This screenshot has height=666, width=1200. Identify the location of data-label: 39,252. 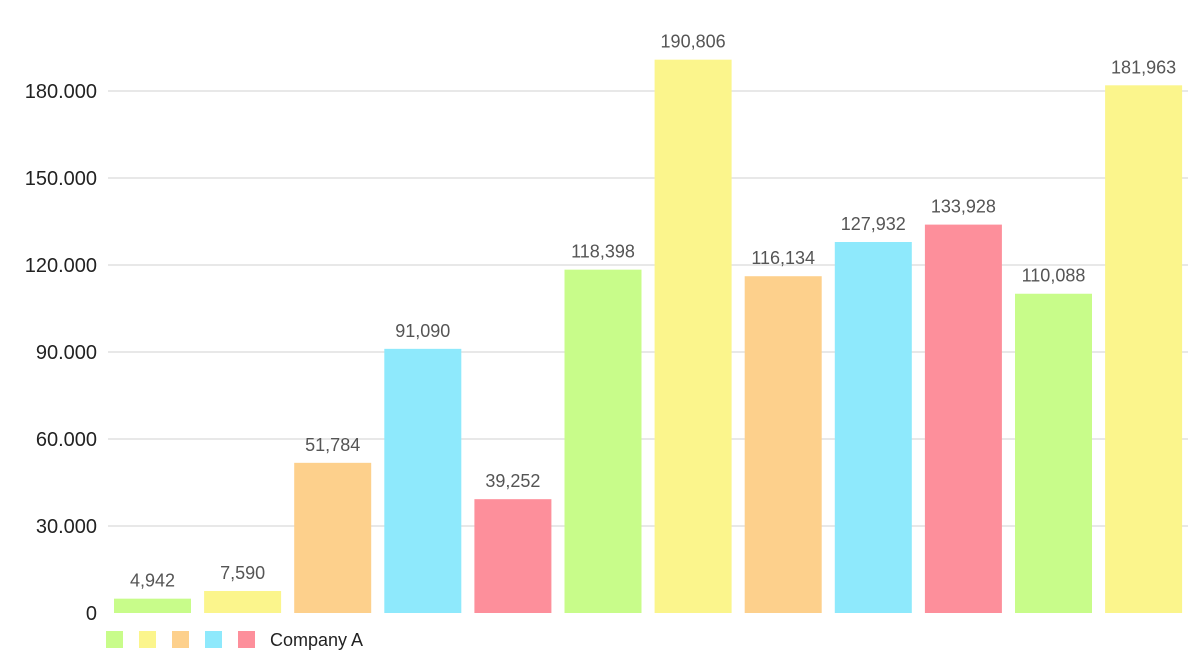
(512, 481).